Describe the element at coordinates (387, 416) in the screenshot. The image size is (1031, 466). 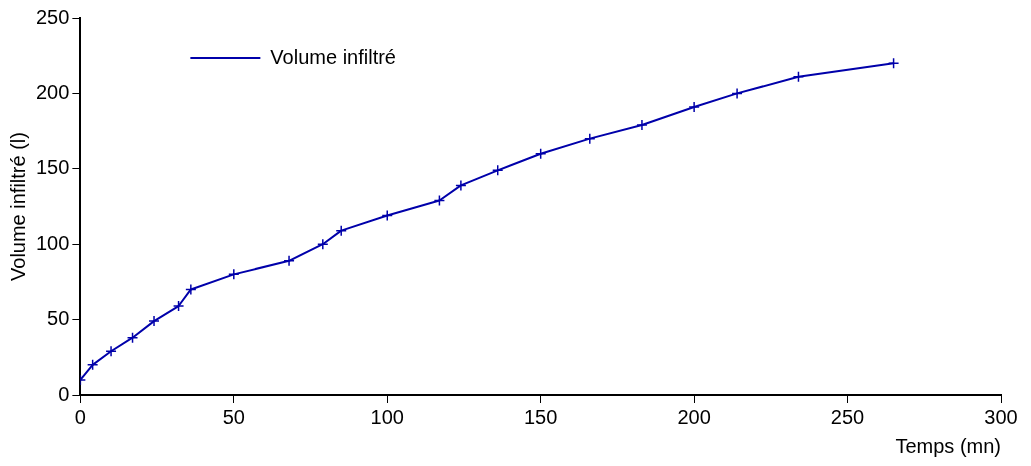
I see `x-tick-label: 100` at that location.